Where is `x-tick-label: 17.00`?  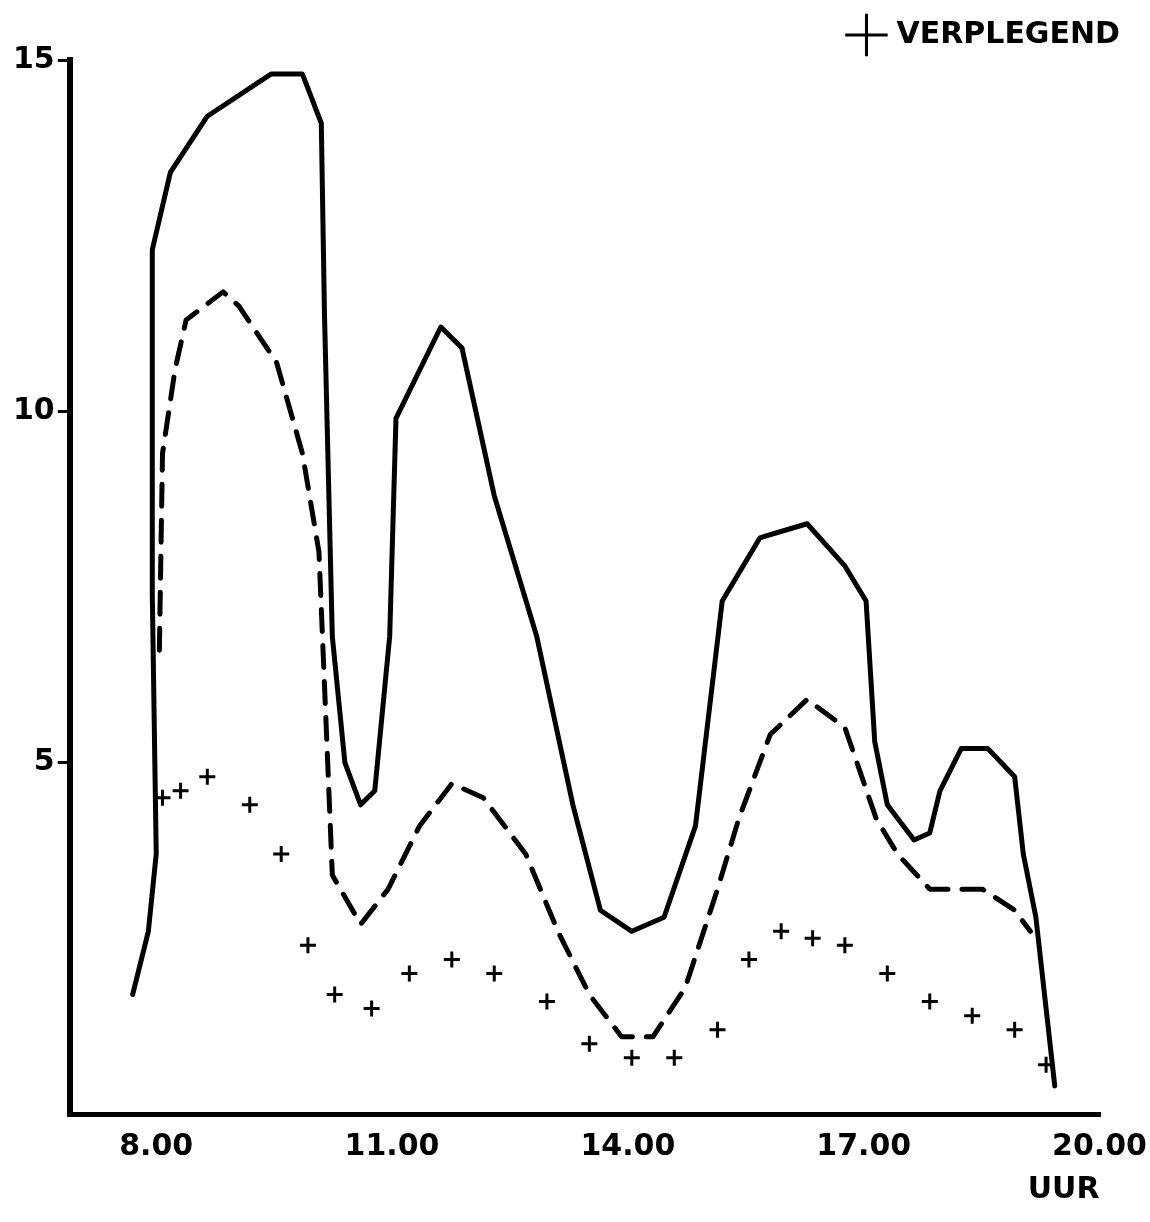
x-tick-label: 17.00 is located at coordinates (864, 1144).